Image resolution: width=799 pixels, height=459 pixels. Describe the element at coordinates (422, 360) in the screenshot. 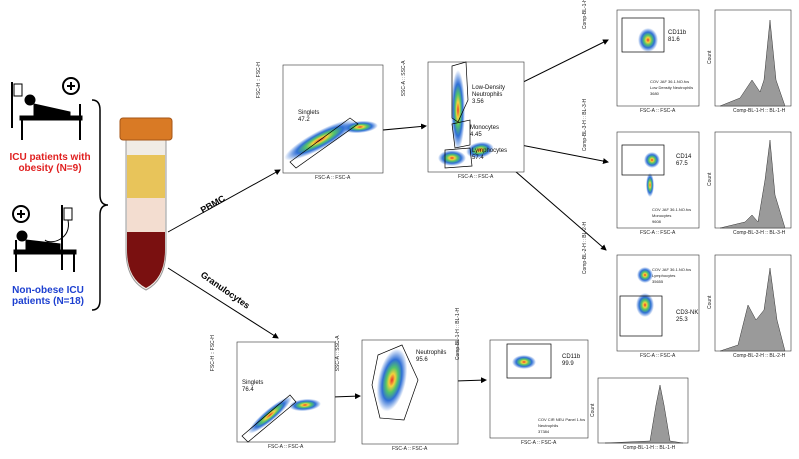

I see `gate-value: 95.6` at that location.